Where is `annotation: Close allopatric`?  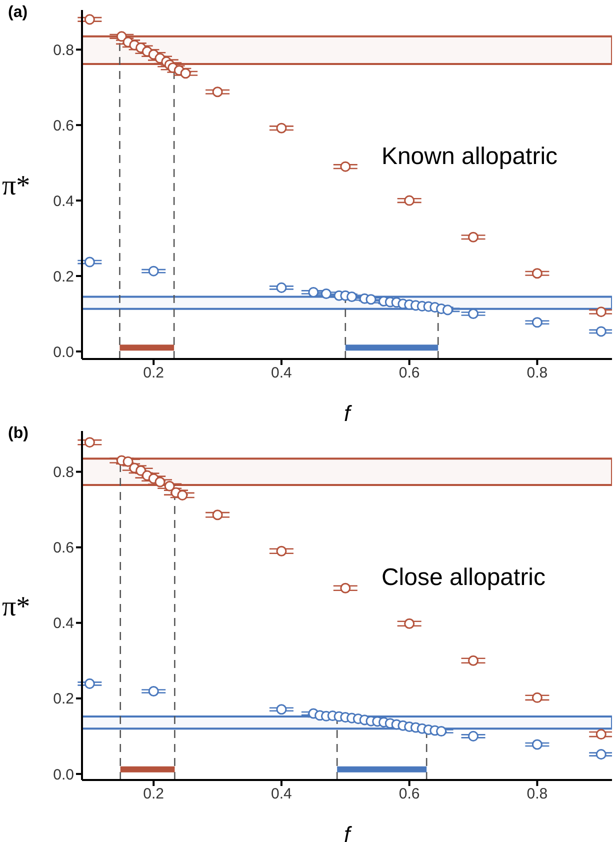 annotation: Close allopatric is located at coordinates (463, 578).